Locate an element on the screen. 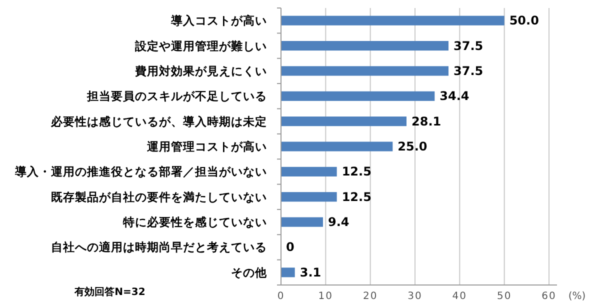 The height and width of the screenshot is (307, 590). data-label: 25.0 is located at coordinates (413, 147).